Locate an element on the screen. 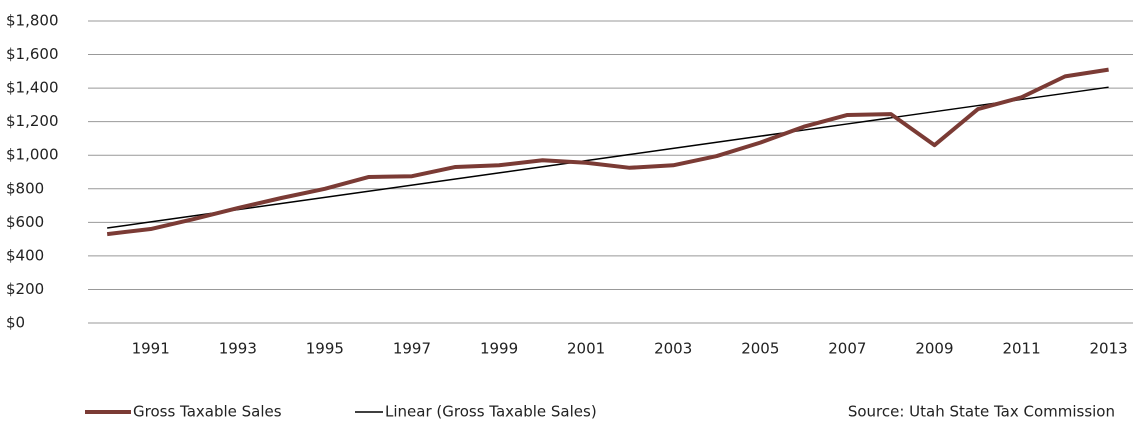 The image size is (1147, 432). x-tick-label: 2001 is located at coordinates (586, 349).